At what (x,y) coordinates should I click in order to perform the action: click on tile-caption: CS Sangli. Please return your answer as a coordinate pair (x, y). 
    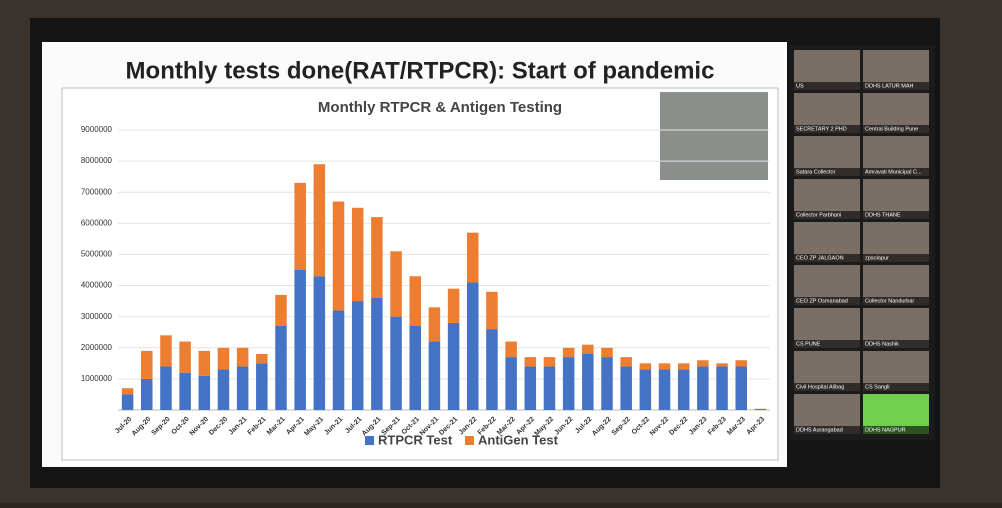
    Looking at the image, I should click on (877, 387).